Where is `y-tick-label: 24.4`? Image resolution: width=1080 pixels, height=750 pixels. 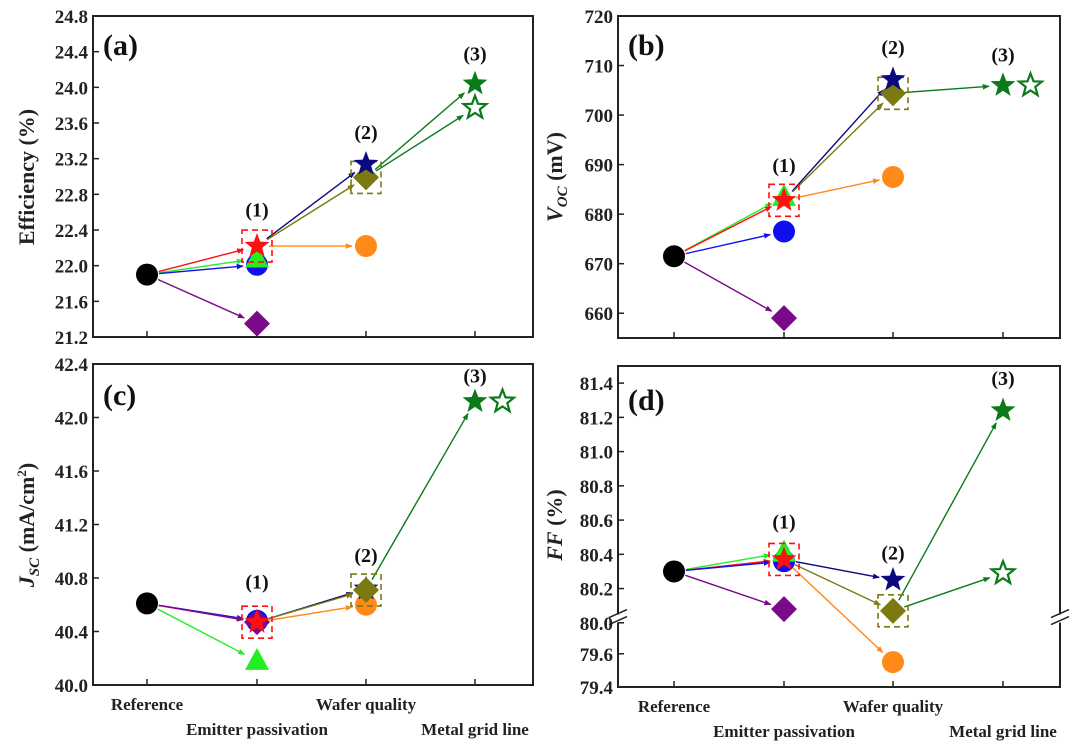
y-tick-label: 24.4 is located at coordinates (72, 53).